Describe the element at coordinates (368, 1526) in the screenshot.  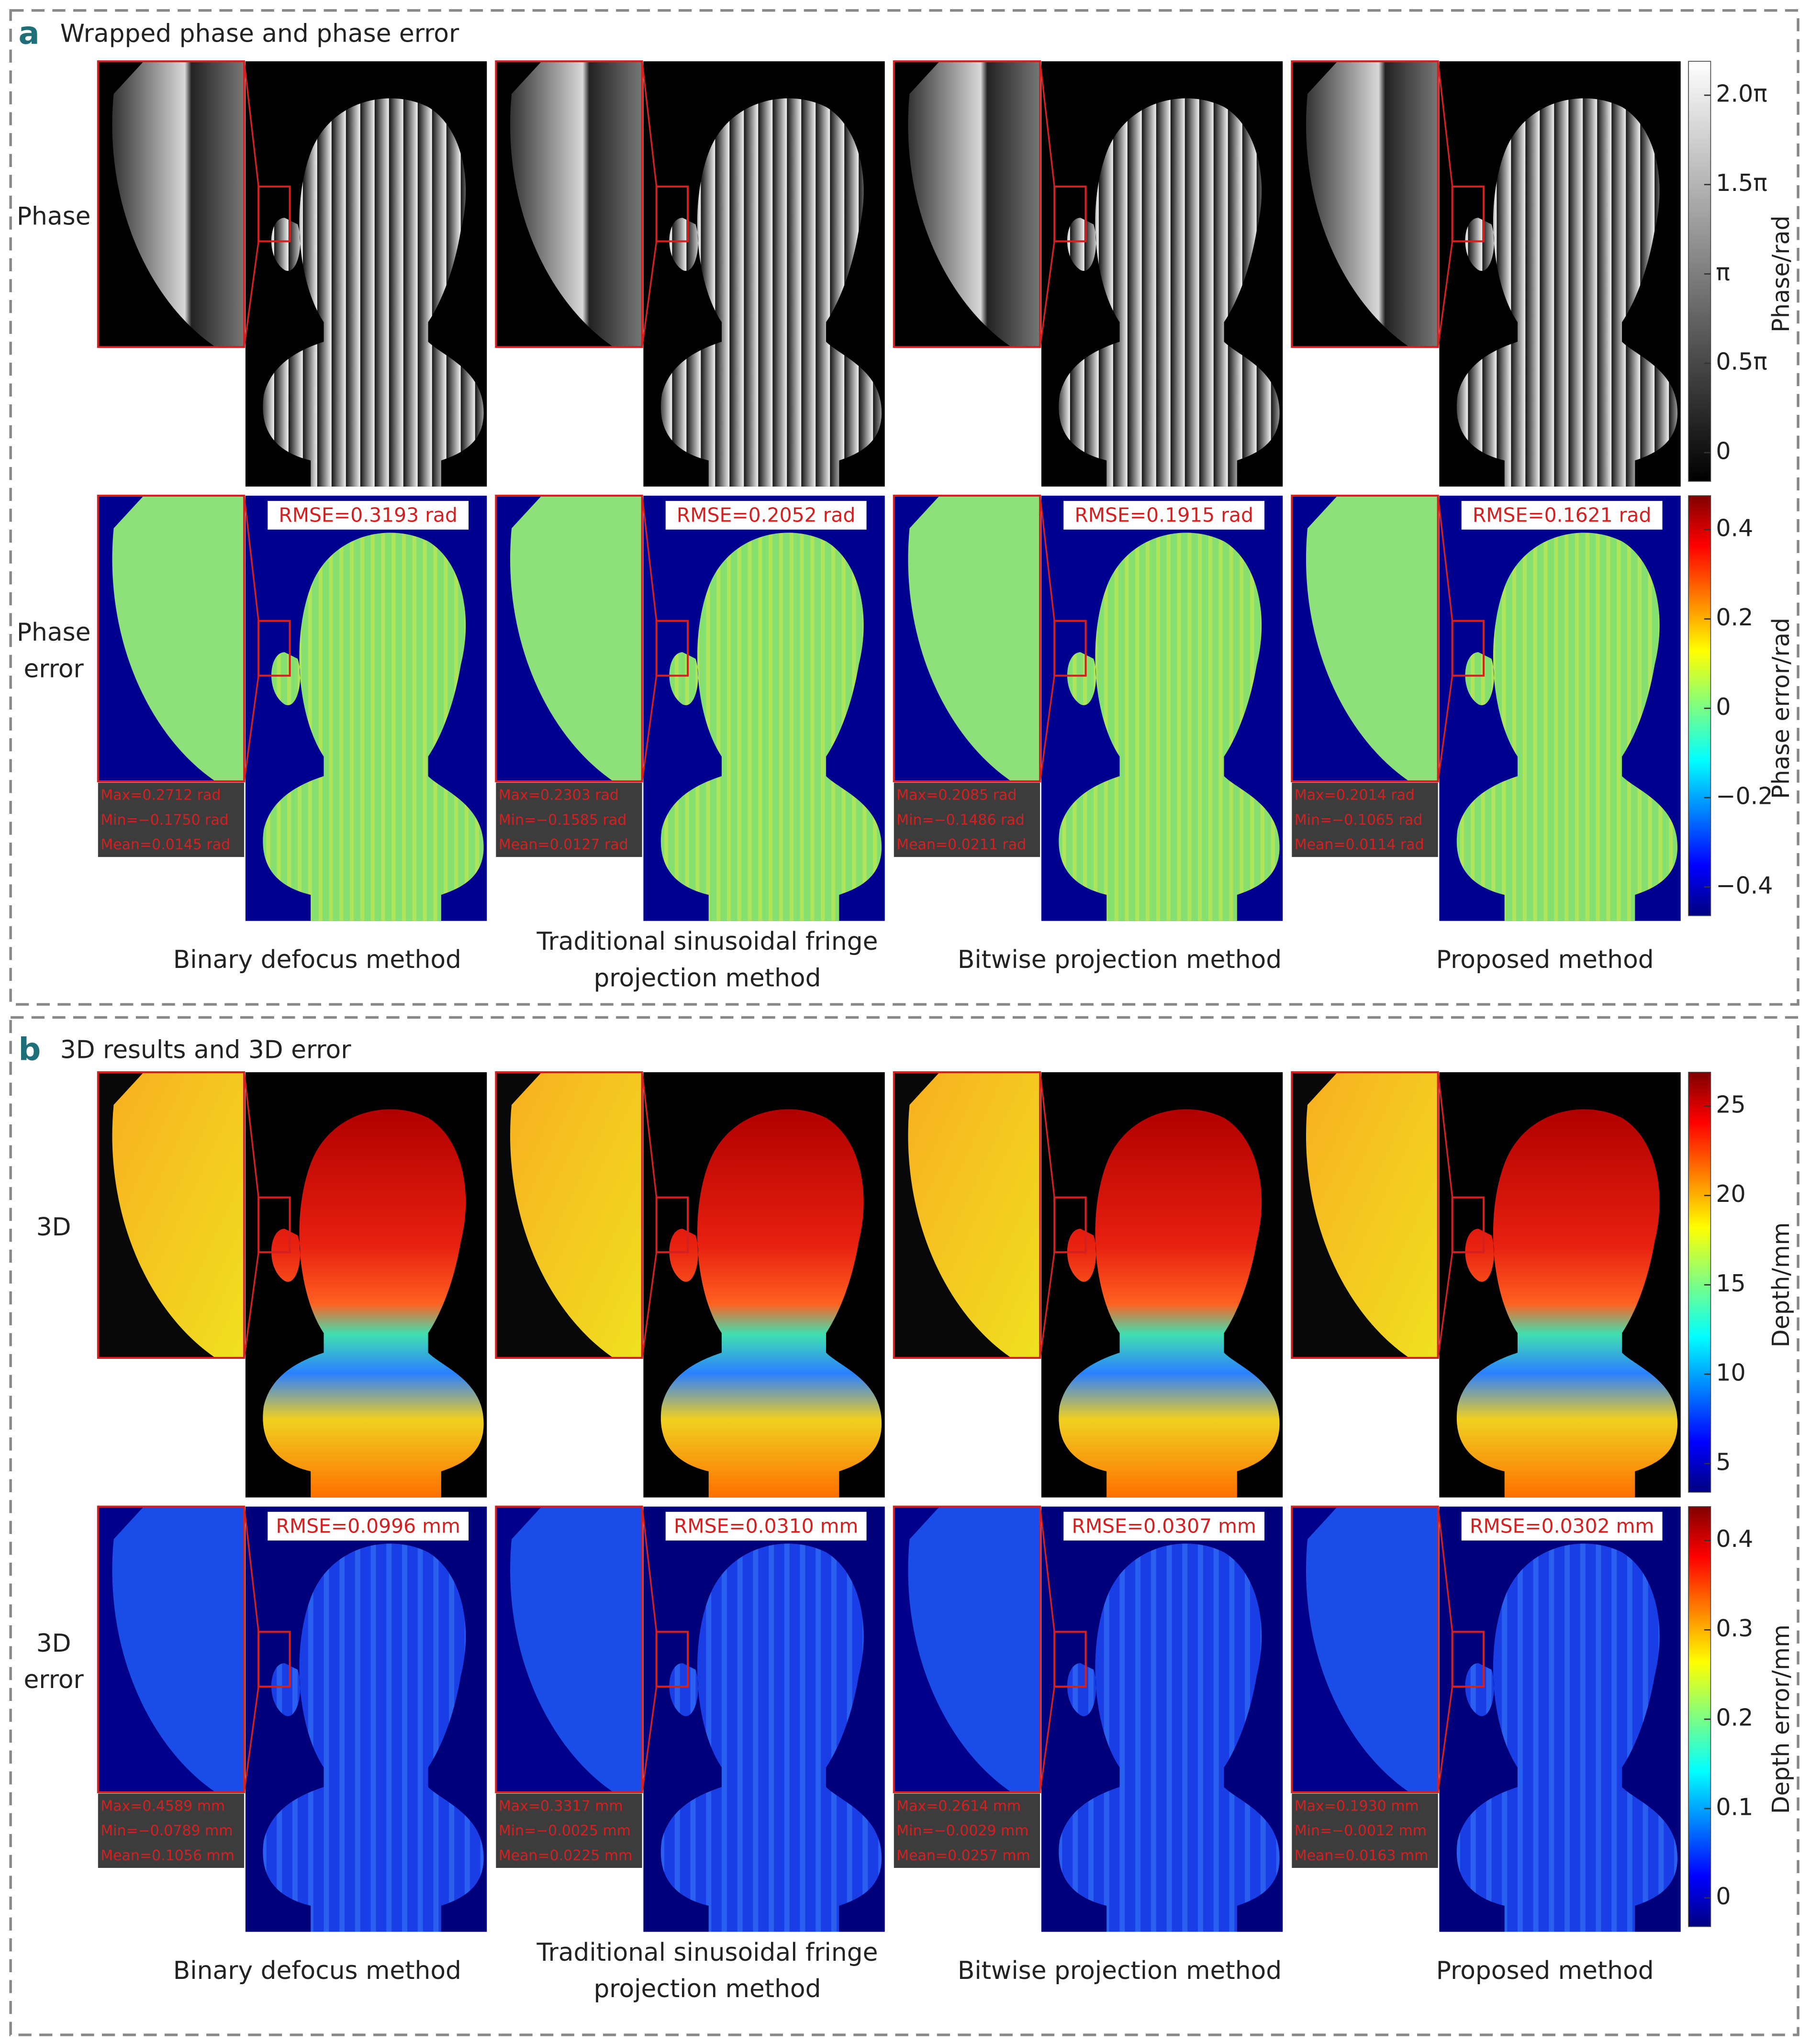
I see `rmse-label: RMSE=0.0996 mm` at that location.